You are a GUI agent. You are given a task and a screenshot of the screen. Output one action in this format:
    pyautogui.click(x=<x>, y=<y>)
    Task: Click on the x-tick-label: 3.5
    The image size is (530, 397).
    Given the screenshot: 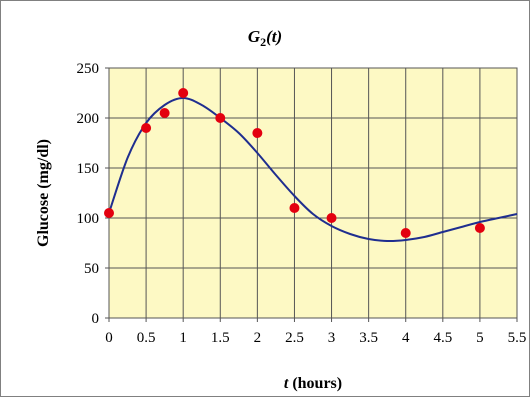 What is the action you would take?
    pyautogui.click(x=368, y=338)
    